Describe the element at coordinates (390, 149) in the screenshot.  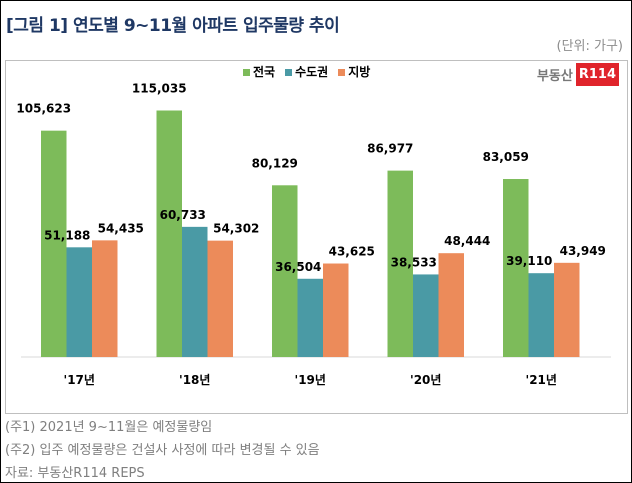
I see `data-label: 86,977` at that location.